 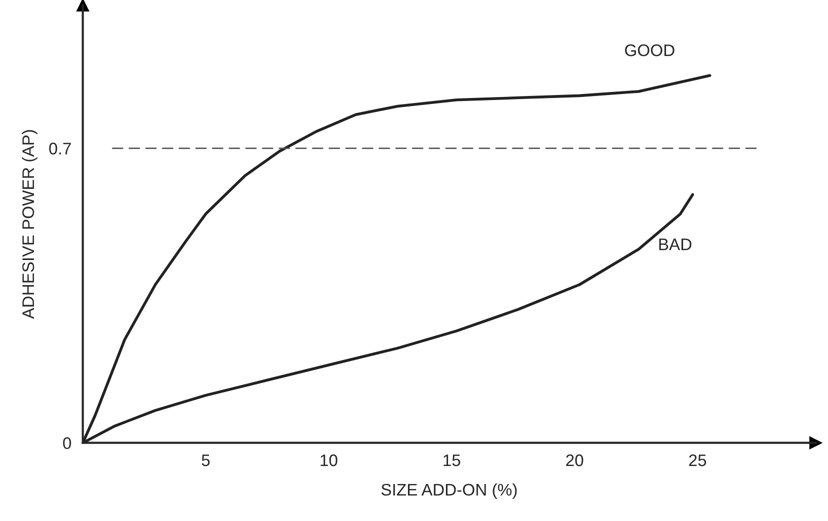 What do you see at coordinates (575, 460) in the screenshot?
I see `x-tick-label: 20` at bounding box center [575, 460].